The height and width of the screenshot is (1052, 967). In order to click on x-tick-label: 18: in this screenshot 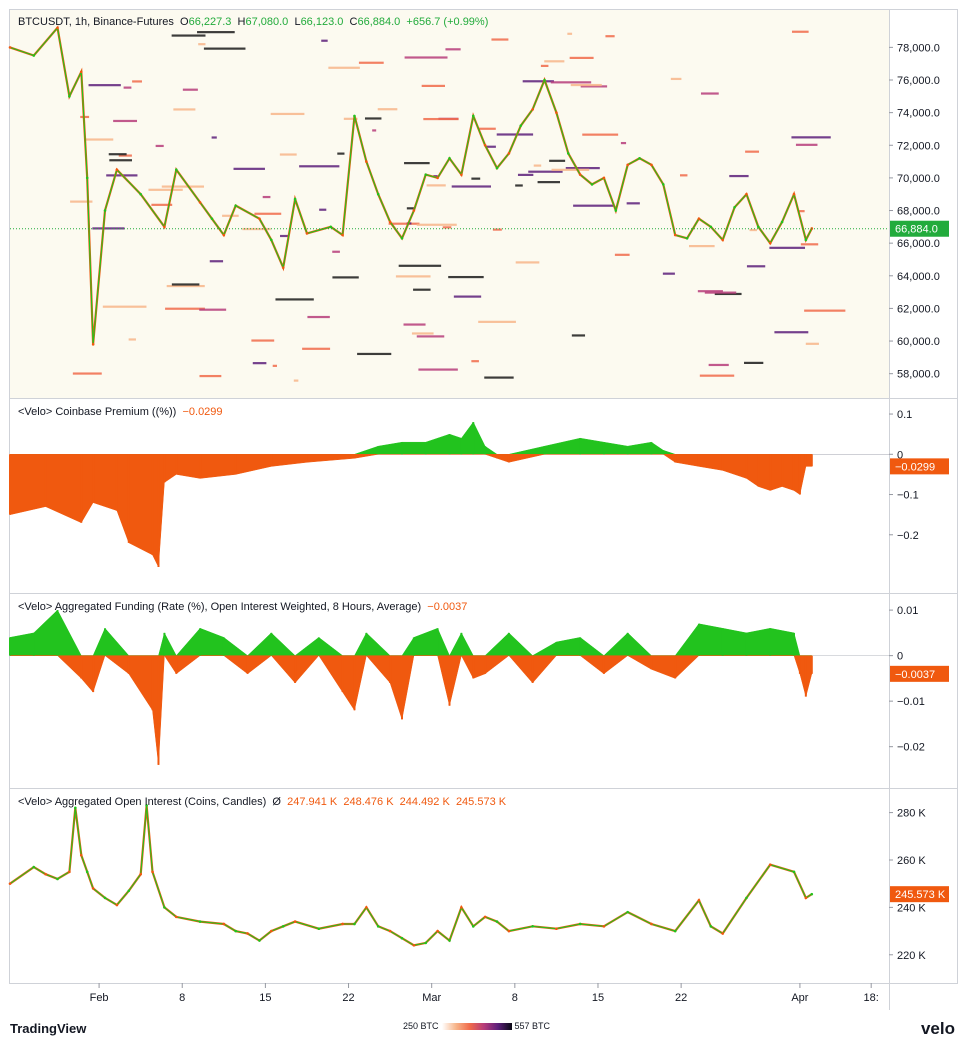, I will do `click(871, 998)`.